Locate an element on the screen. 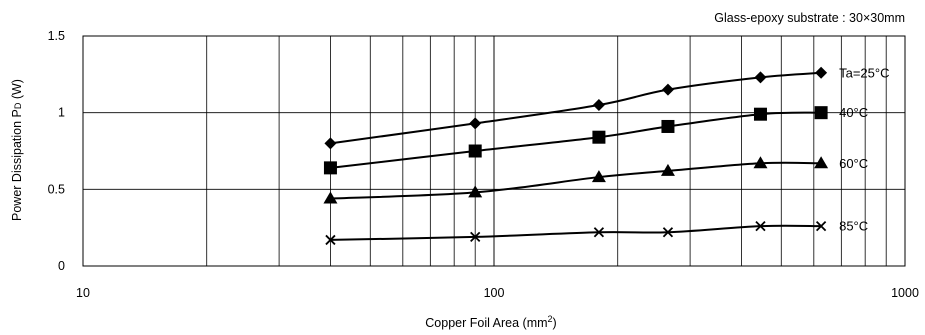 This screenshot has height=335, width=925. series-60c: 60°C is located at coordinates (595, 180).